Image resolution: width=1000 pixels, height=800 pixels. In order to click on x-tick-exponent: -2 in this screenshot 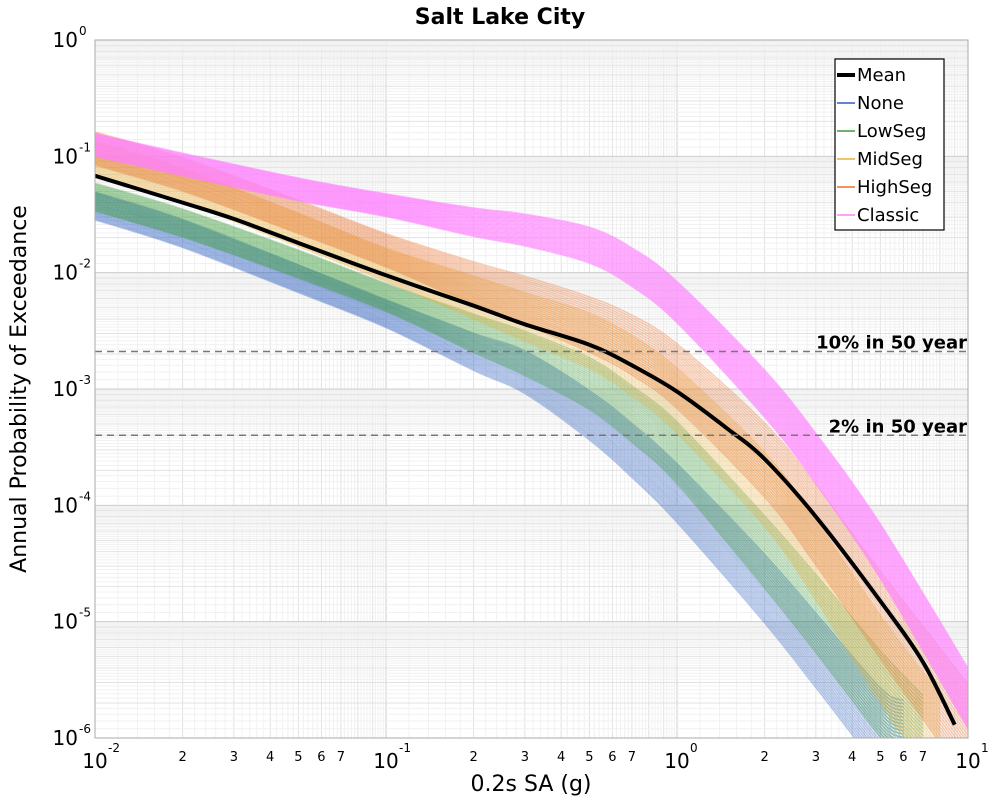, I will do `click(114, 748)`.